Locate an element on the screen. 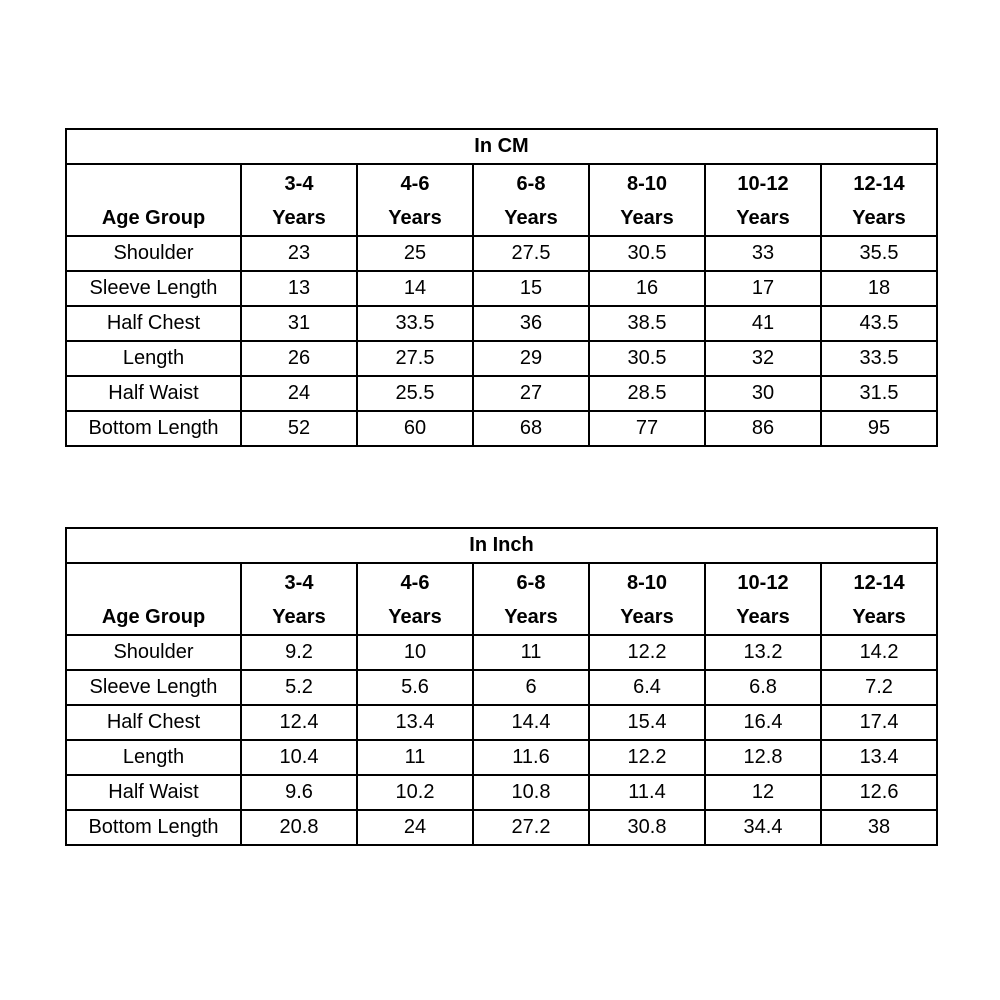 This screenshot has width=1000, height=1000. age-range-label: 8-10 is located at coordinates (647, 583).